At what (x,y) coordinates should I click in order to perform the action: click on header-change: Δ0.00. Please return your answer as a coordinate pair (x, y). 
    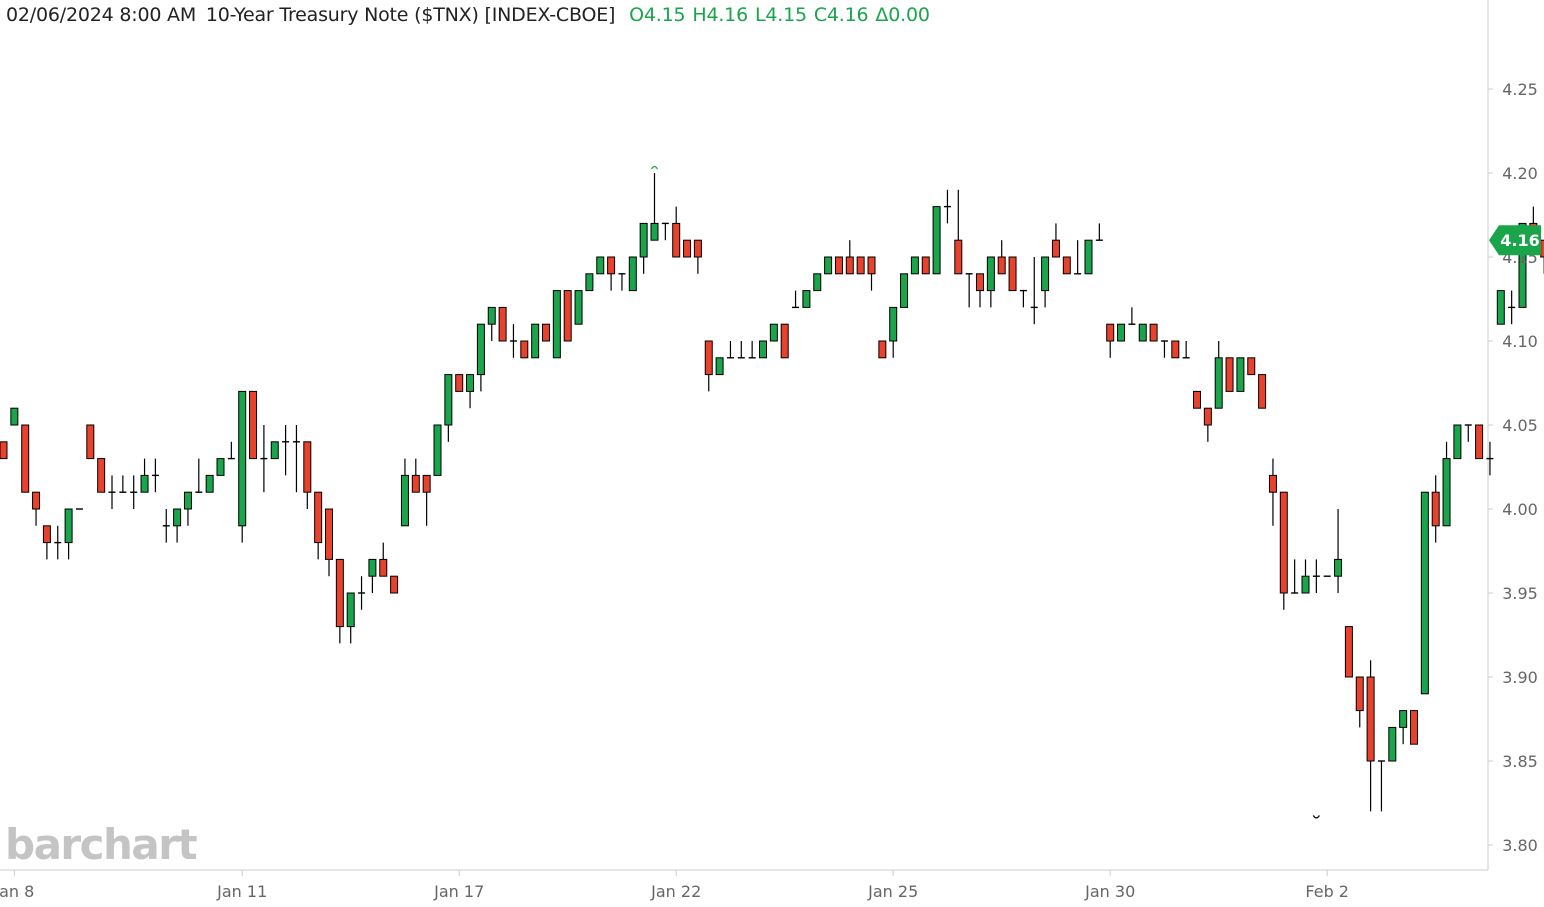
    Looking at the image, I should click on (902, 15).